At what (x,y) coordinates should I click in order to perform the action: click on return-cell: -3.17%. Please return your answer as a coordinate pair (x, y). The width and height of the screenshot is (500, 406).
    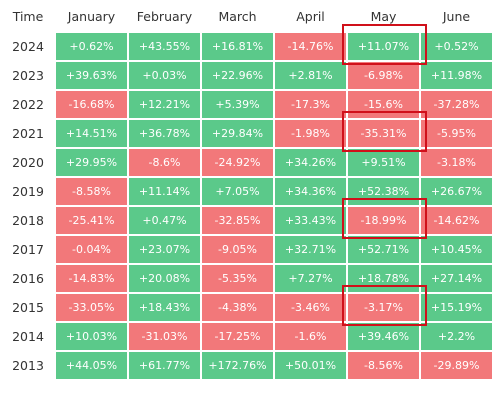
    Looking at the image, I should click on (383, 307).